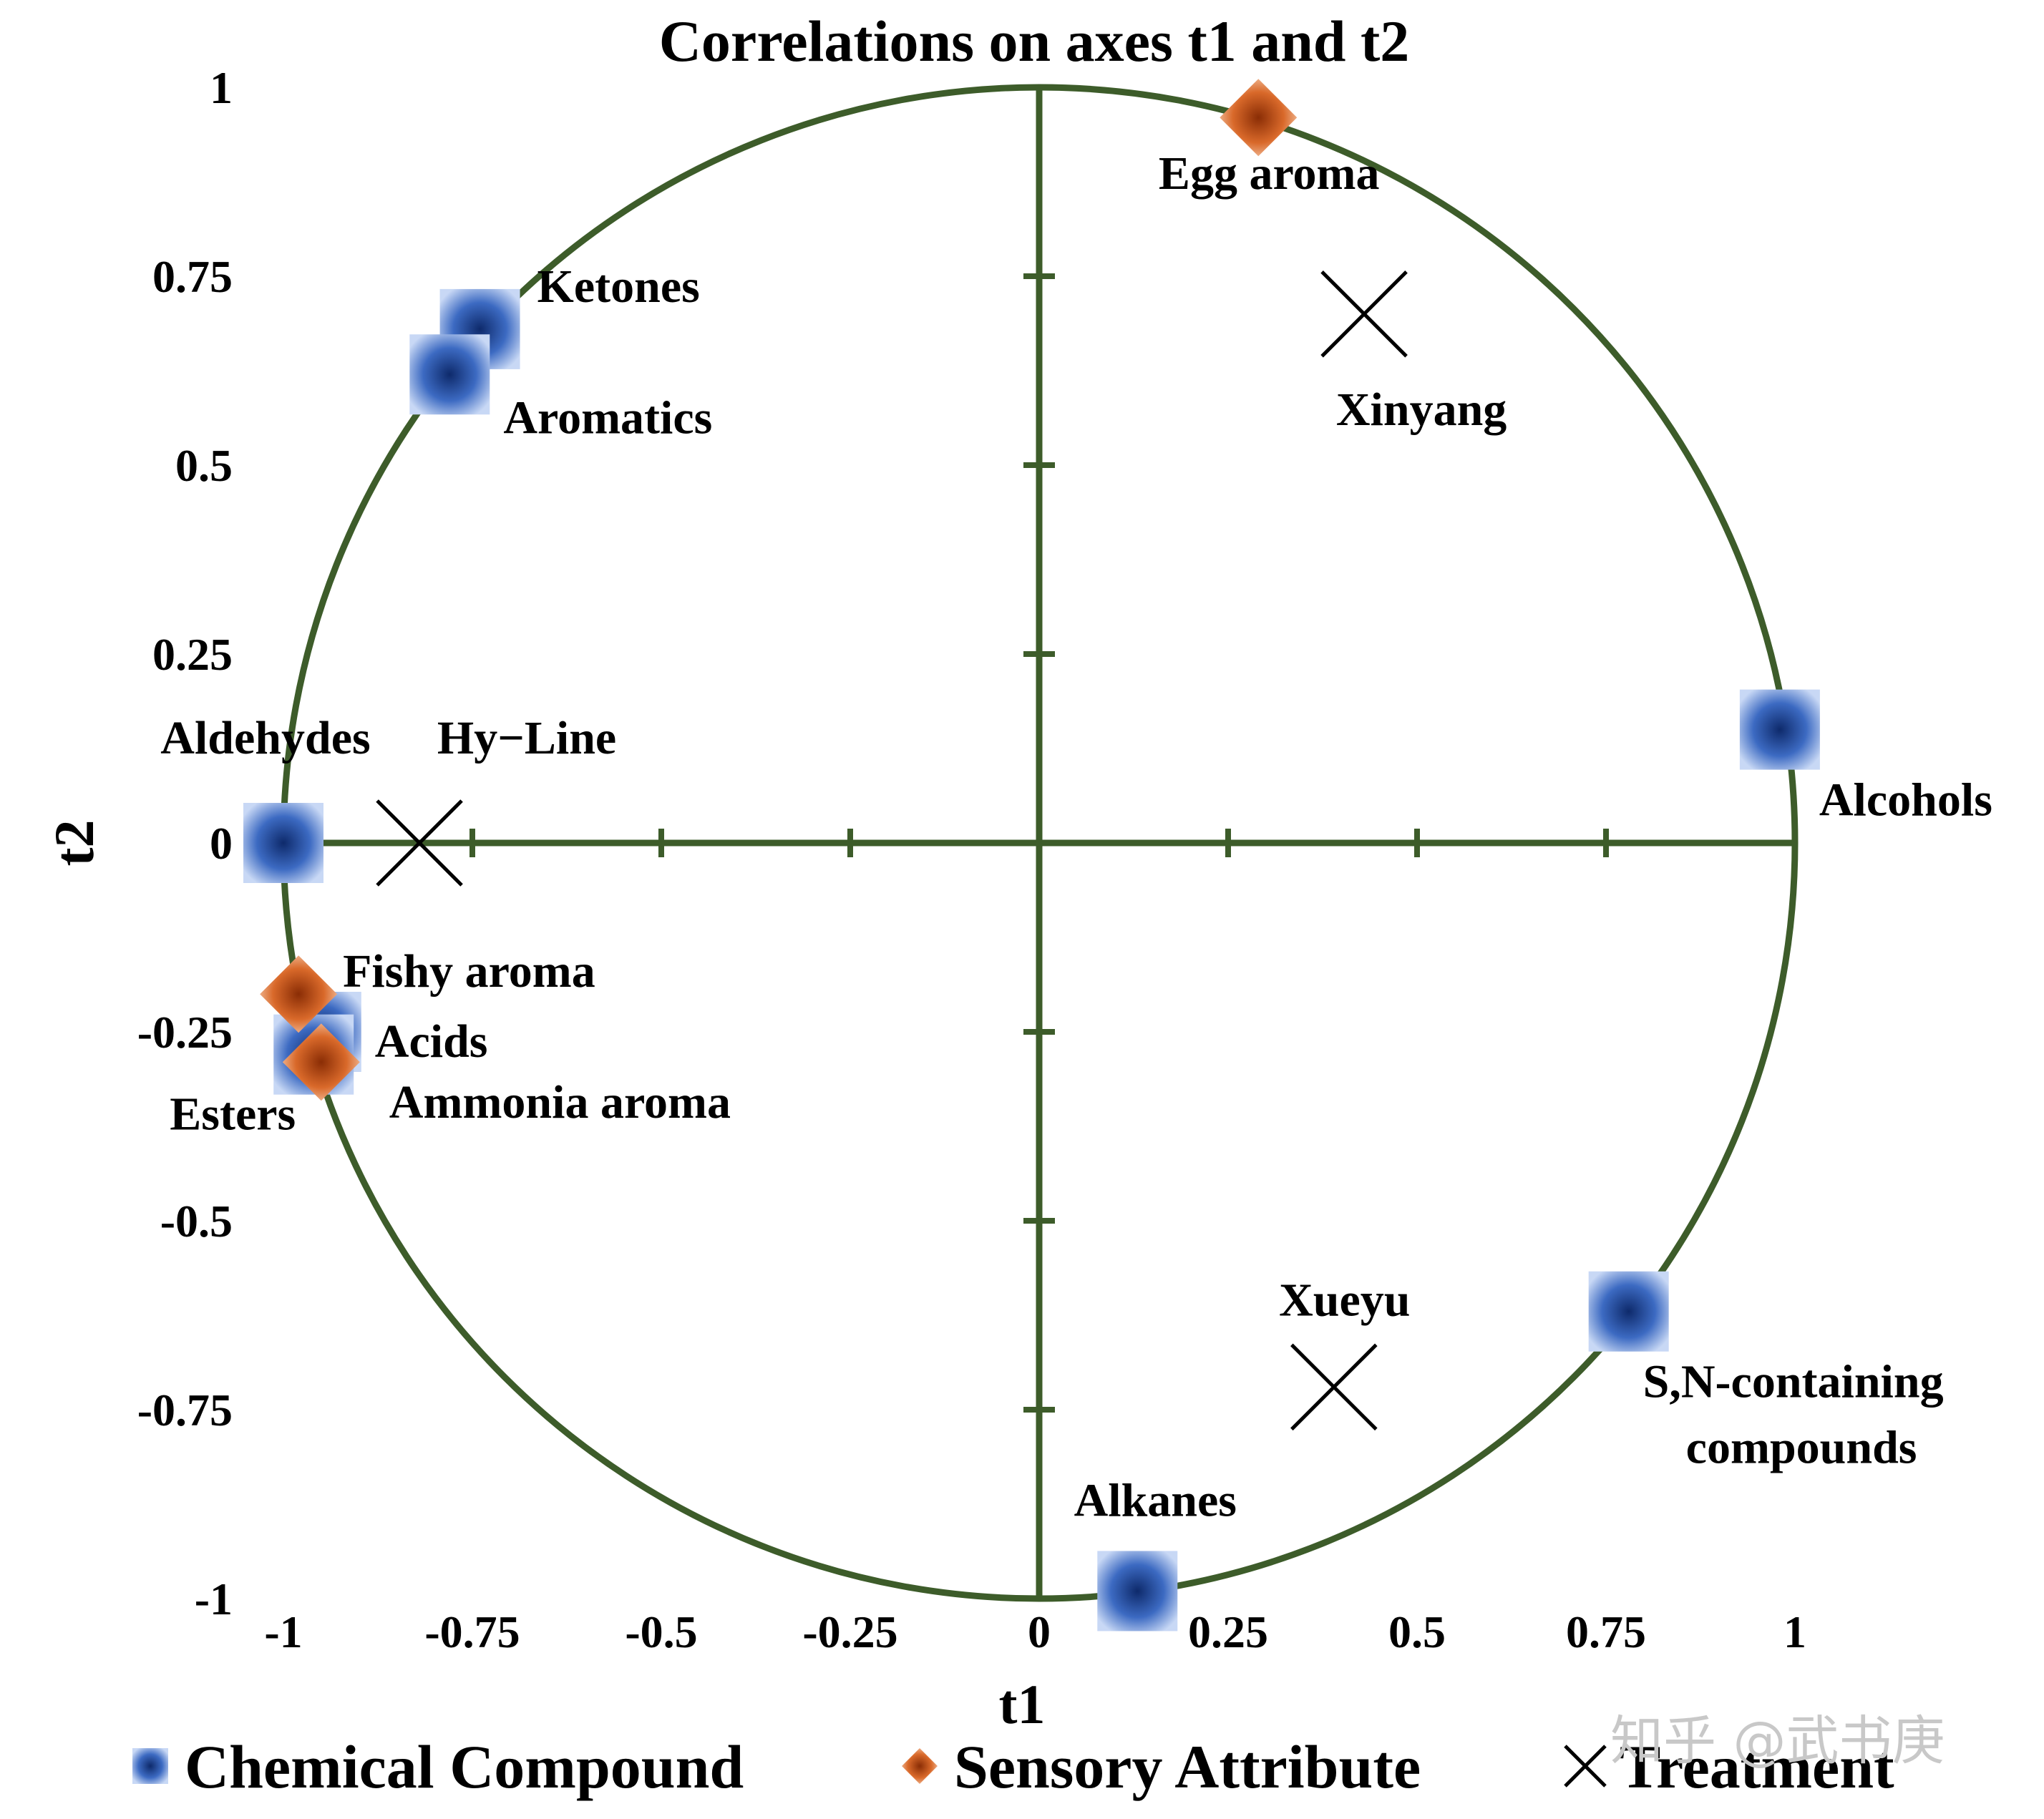 This screenshot has height=1819, width=2044. I want to click on label-xueyu: Xueyu, so click(1344, 1300).